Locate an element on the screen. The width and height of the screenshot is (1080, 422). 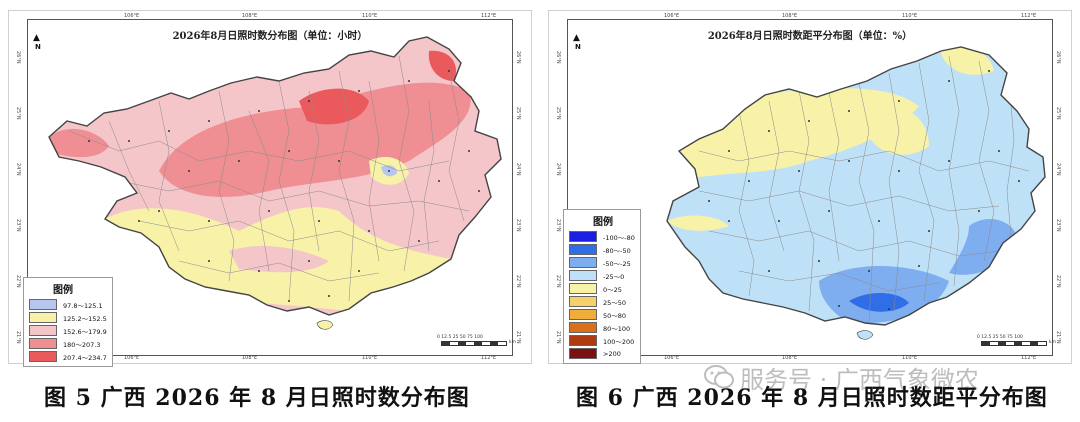
map-title: 2026年8月日照时数距平分布图（单位：%） is located at coordinates (810, 36).